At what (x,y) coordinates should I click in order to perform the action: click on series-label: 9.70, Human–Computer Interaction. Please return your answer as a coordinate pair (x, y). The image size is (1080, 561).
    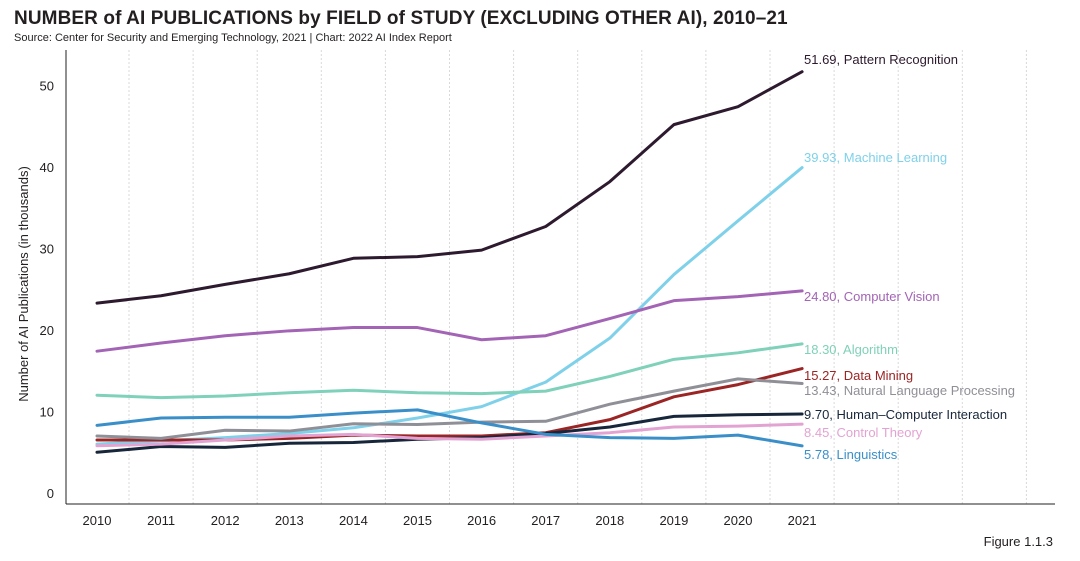
    Looking at the image, I should click on (905, 414).